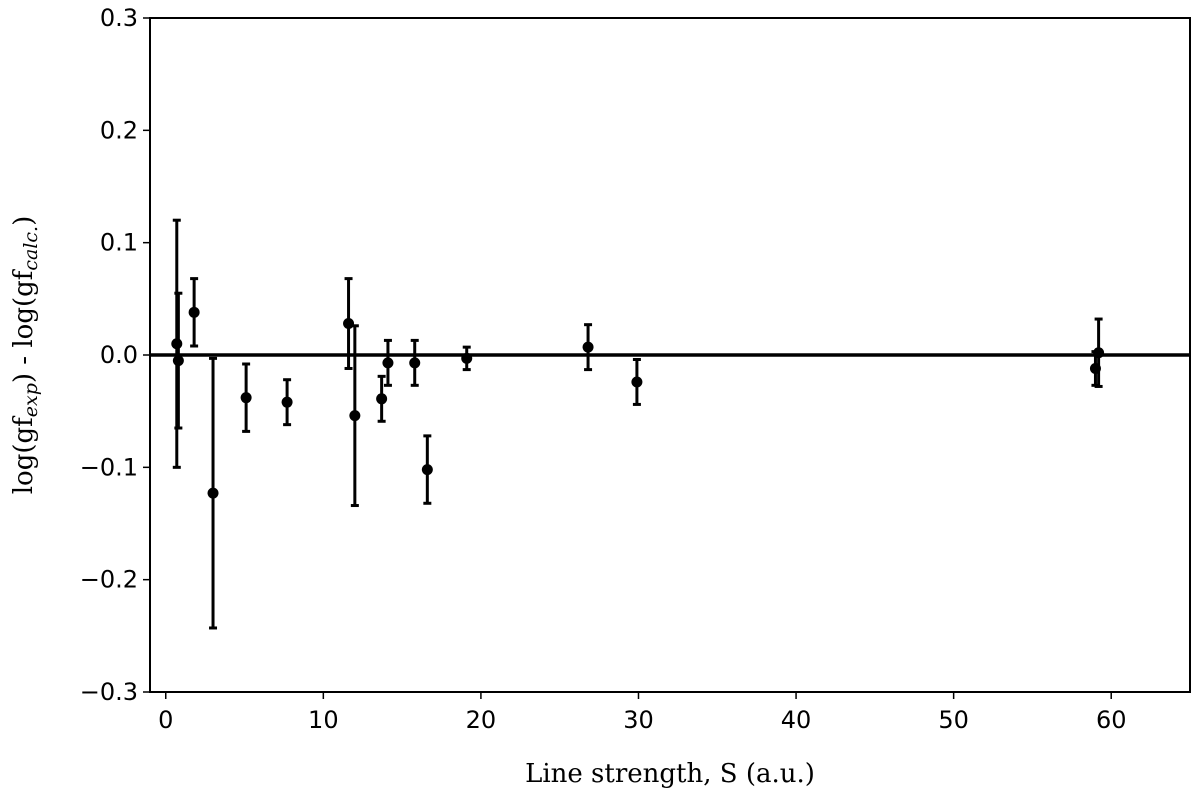 The width and height of the screenshot is (1200, 795). I want to click on x-tick-label: 0, so click(165, 720).